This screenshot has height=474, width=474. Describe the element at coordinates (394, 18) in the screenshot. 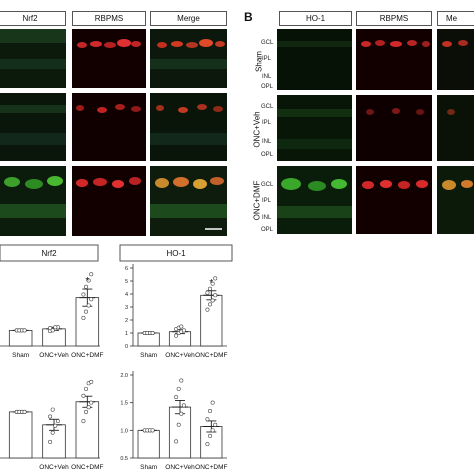

I see `panel-b-header-rbpms: RBPMS` at that location.